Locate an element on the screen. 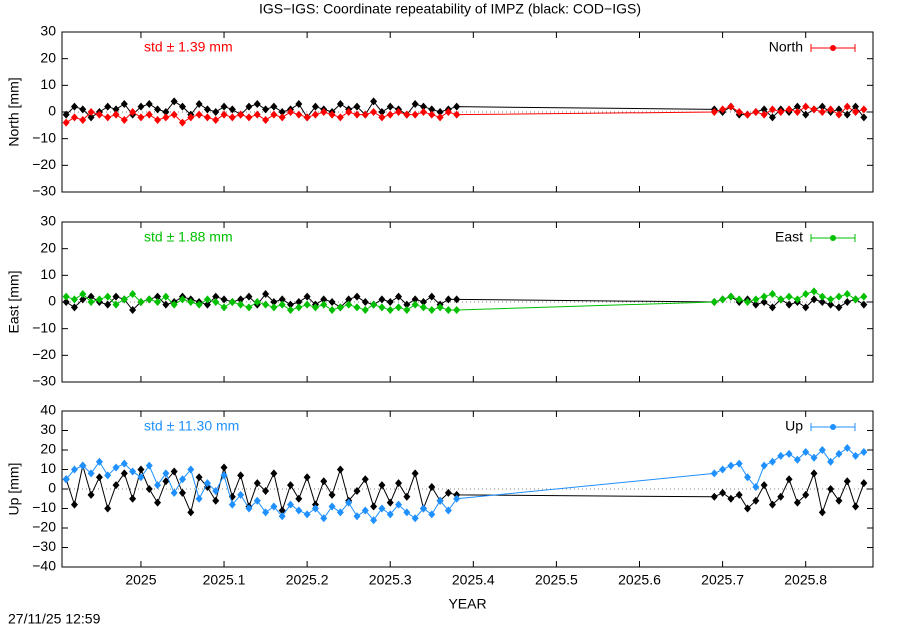  std-annotation: std ± 11.30 mm is located at coordinates (191, 426).